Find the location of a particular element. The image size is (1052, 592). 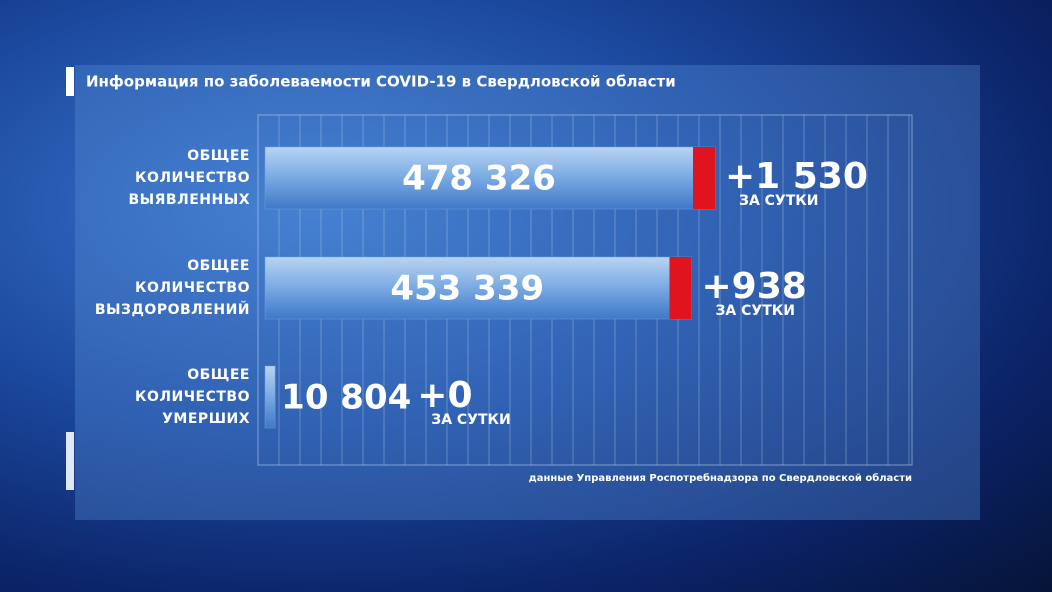

value-label: 478 326 is located at coordinates (479, 179).